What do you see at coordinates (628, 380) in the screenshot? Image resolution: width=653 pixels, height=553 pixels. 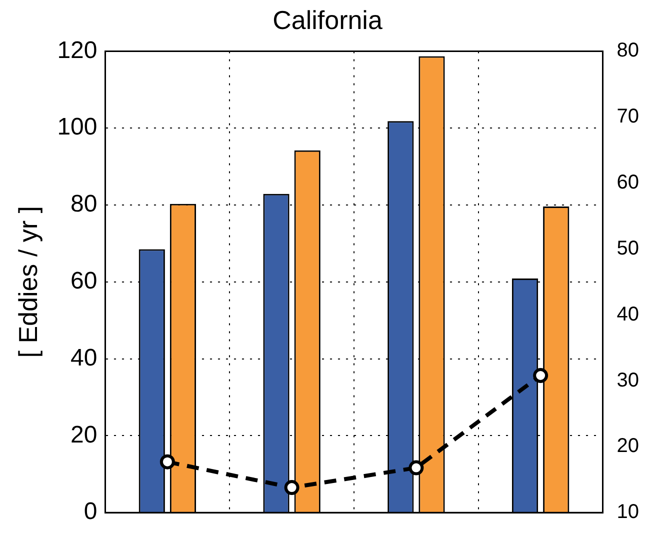 I see `y2-tick-label: 30` at bounding box center [628, 380].